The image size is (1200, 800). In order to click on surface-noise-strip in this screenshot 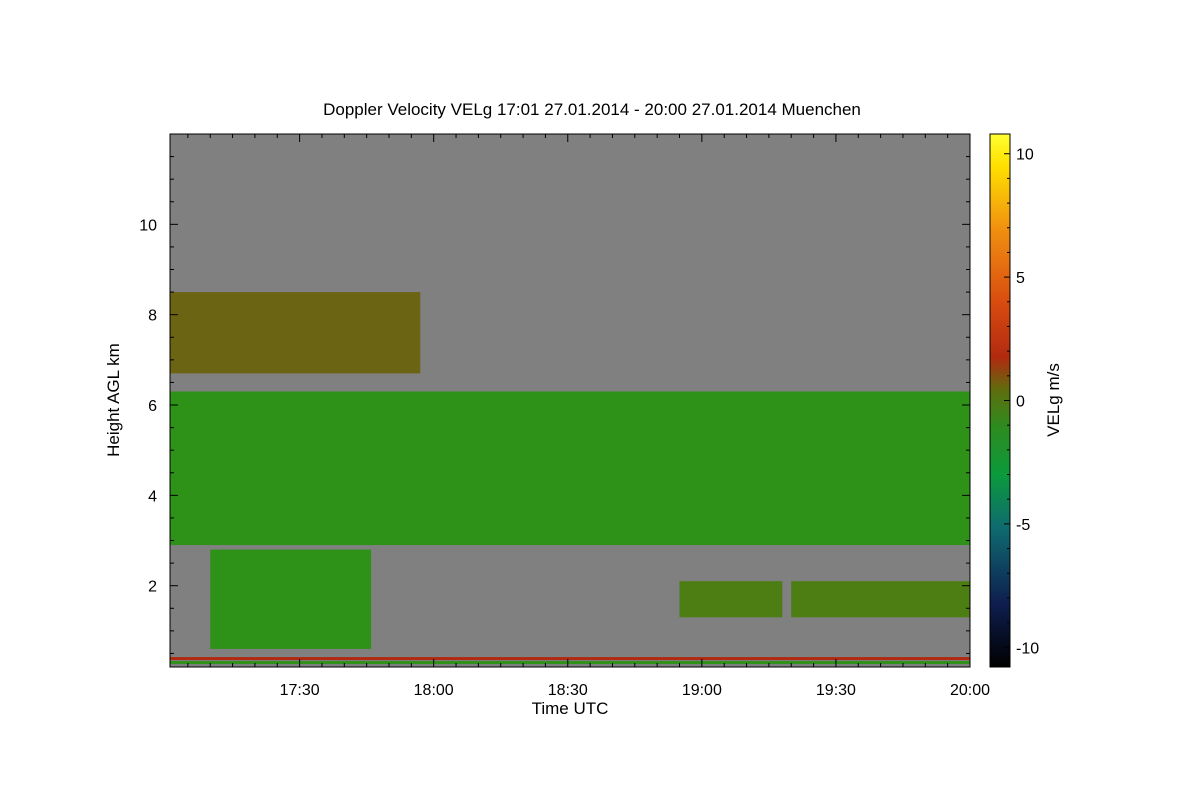, I will do `click(570, 661)`.